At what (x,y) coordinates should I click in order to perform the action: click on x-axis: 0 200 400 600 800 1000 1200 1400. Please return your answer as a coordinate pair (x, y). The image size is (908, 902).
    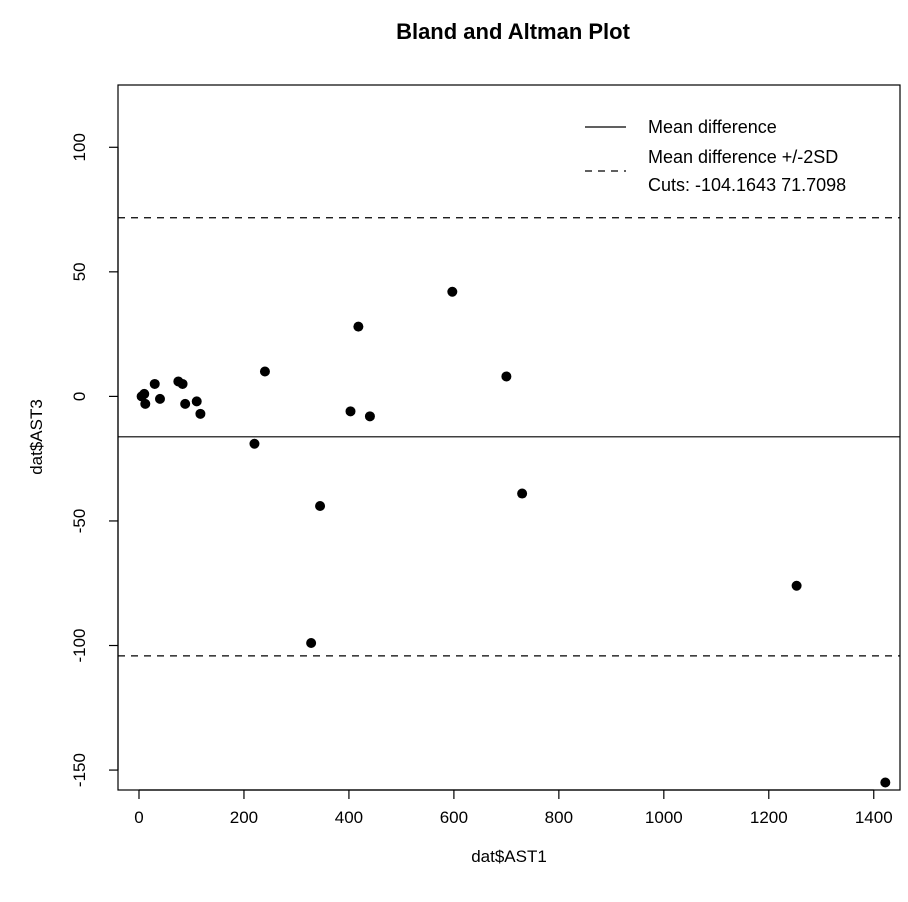
    Looking at the image, I should click on (513, 808).